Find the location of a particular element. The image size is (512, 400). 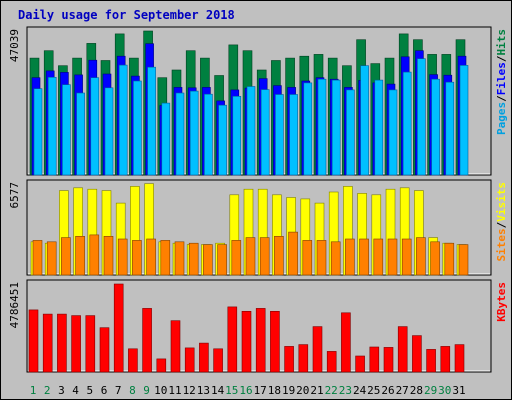

y-label-part: Pages is located at coordinates (501, 118).